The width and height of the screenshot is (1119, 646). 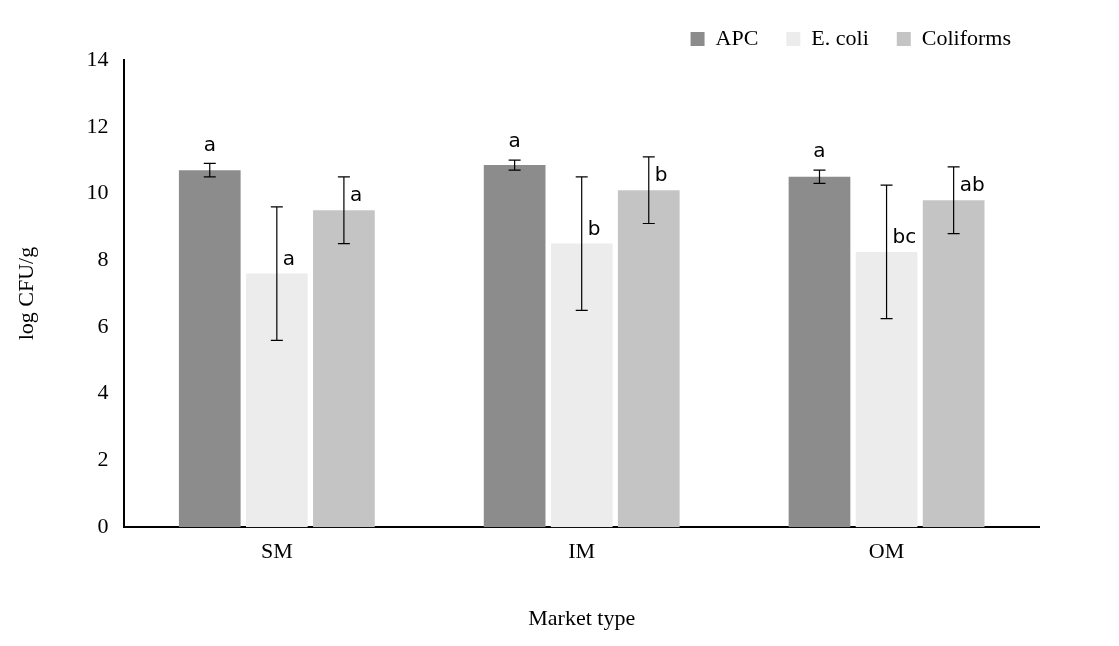 What do you see at coordinates (103, 259) in the screenshot?
I see `y-tick-label: 8` at bounding box center [103, 259].